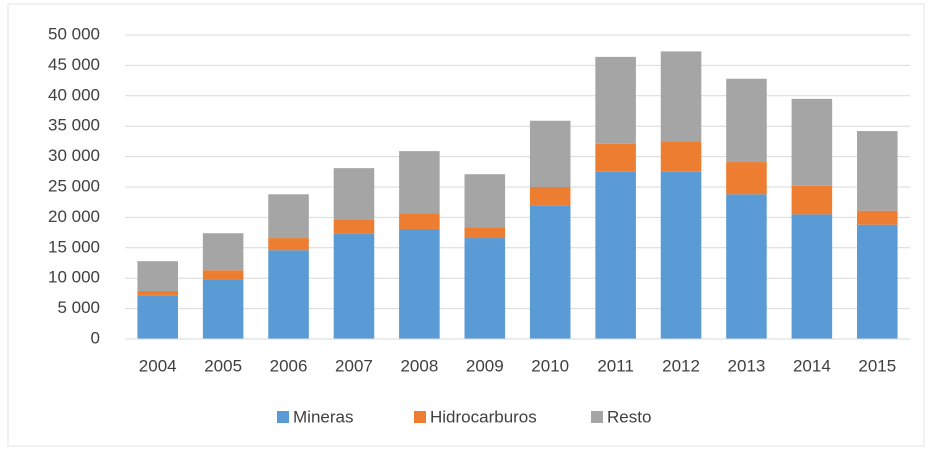 The image size is (928, 450). I want to click on y-tick-label: 35 000, so click(74, 125).